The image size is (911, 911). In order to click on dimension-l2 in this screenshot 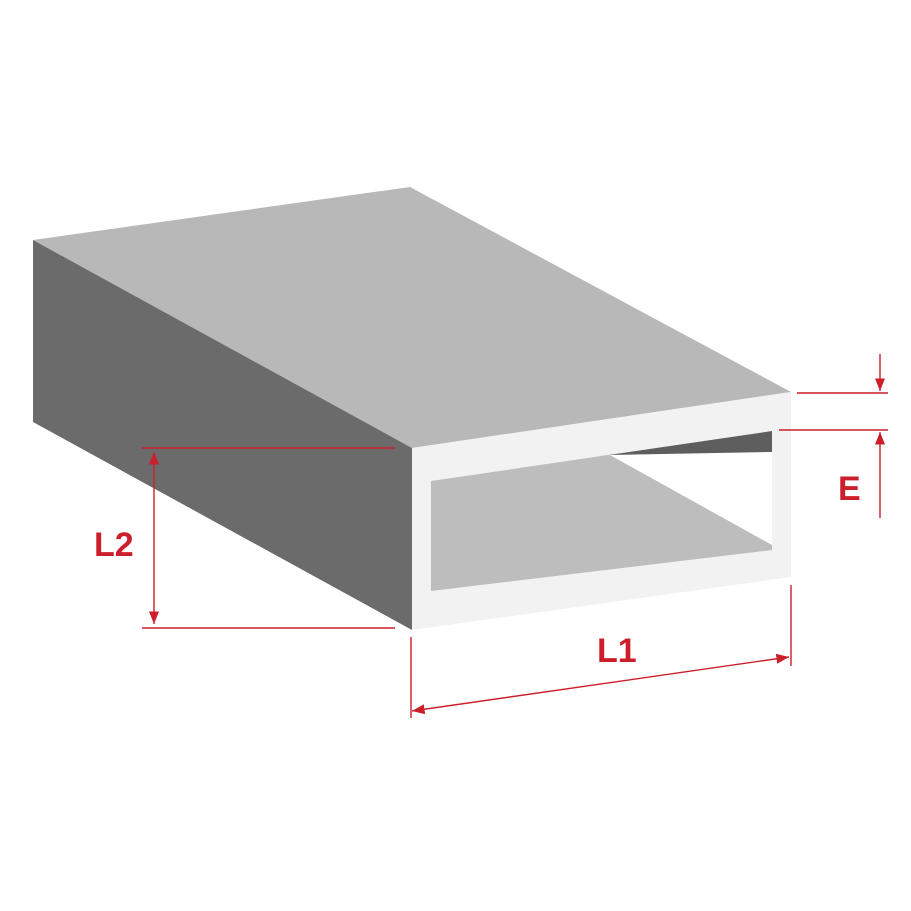, I will do `click(268, 538)`.